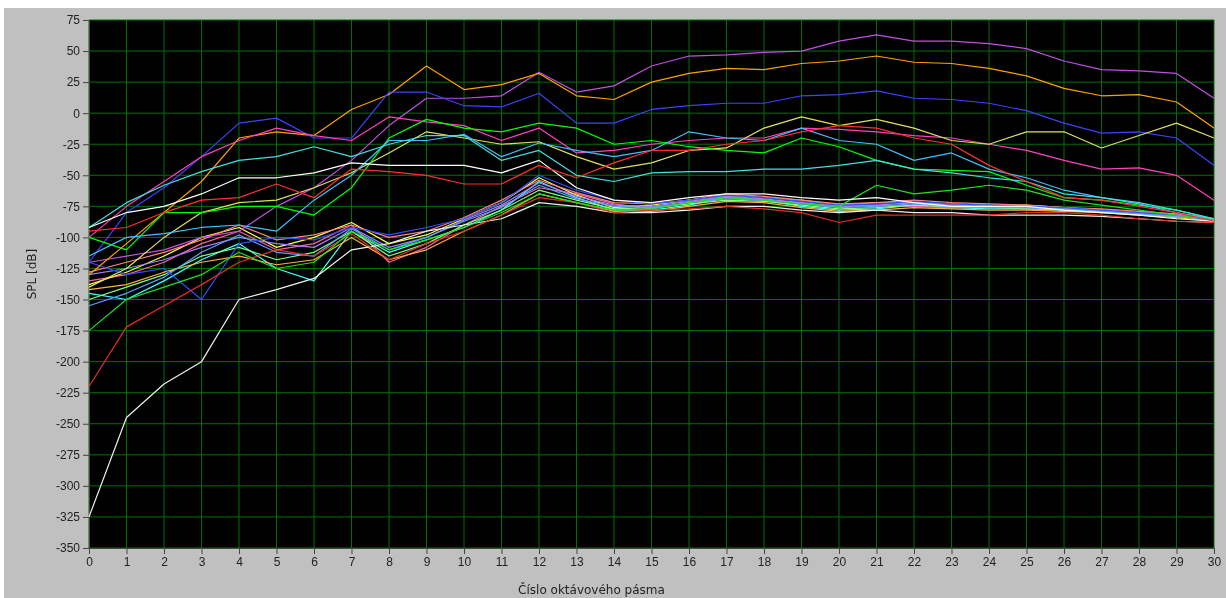 The height and width of the screenshot is (598, 1226). I want to click on y-tick-label: -250, so click(68, 424).